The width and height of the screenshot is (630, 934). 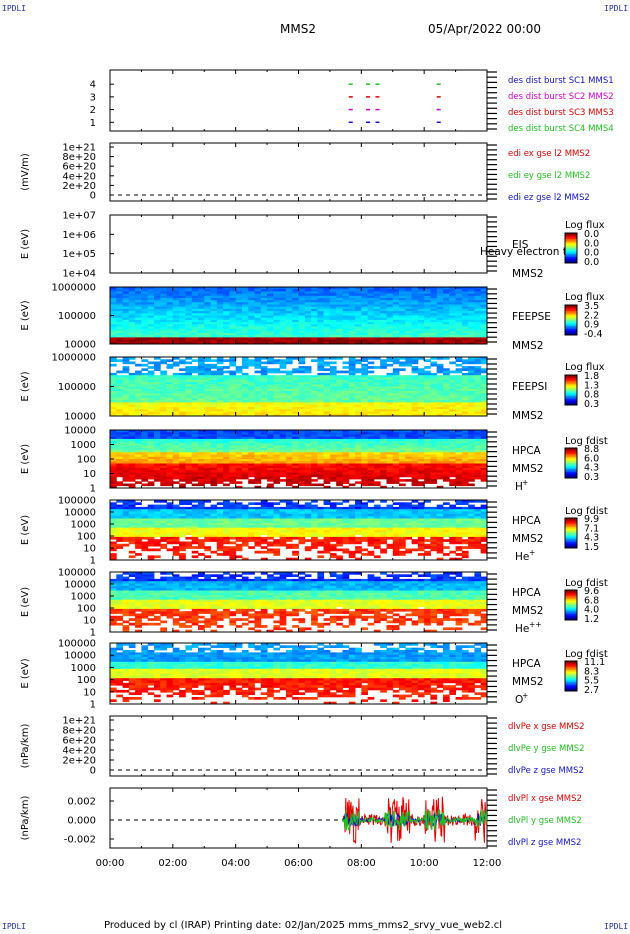 I want to click on colorbar-segment, so click(x=571, y=473).